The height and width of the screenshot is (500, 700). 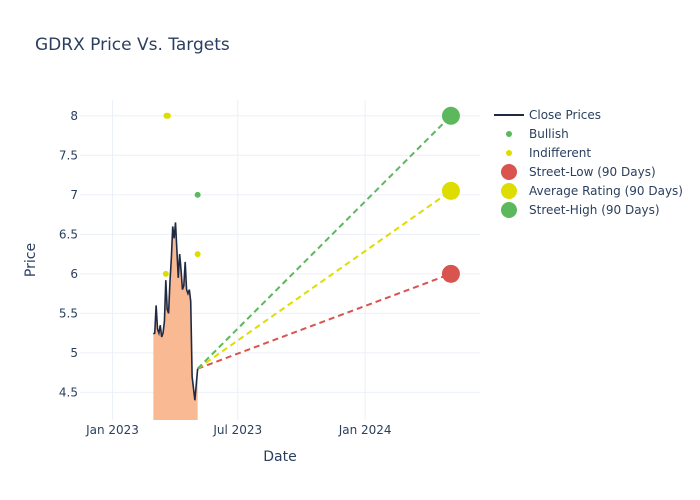 I want to click on x-axis-ticks: Jan 2023 Jul 2023 Jan 2024, so click(x=238, y=430).